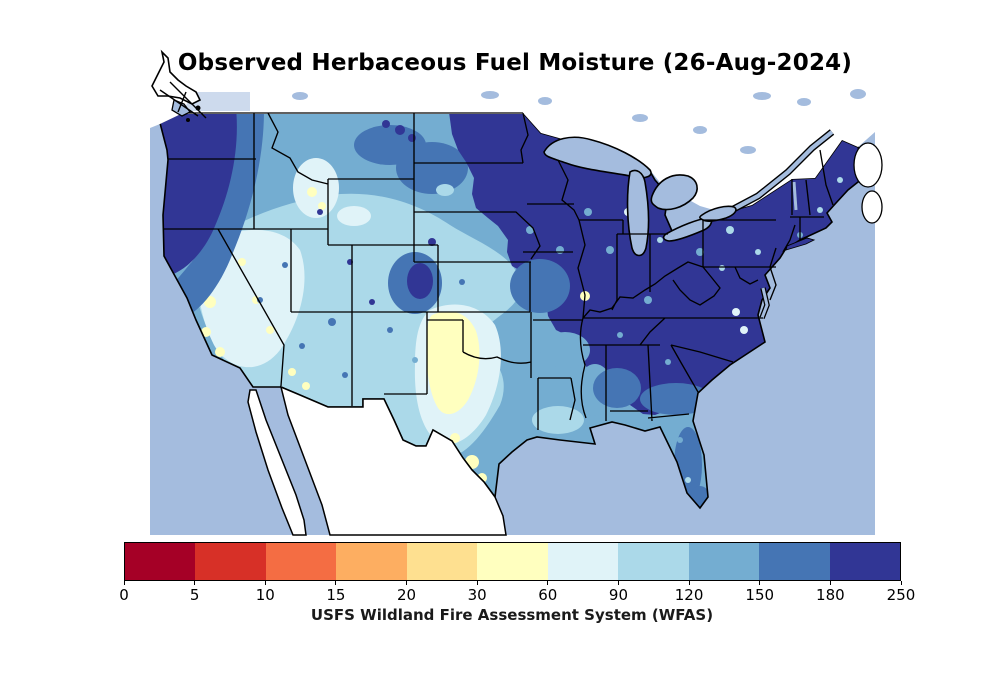 The height and width of the screenshot is (700, 1000). What do you see at coordinates (830, 595) in the screenshot?
I see `colorbar-tick-label: 180` at bounding box center [830, 595].